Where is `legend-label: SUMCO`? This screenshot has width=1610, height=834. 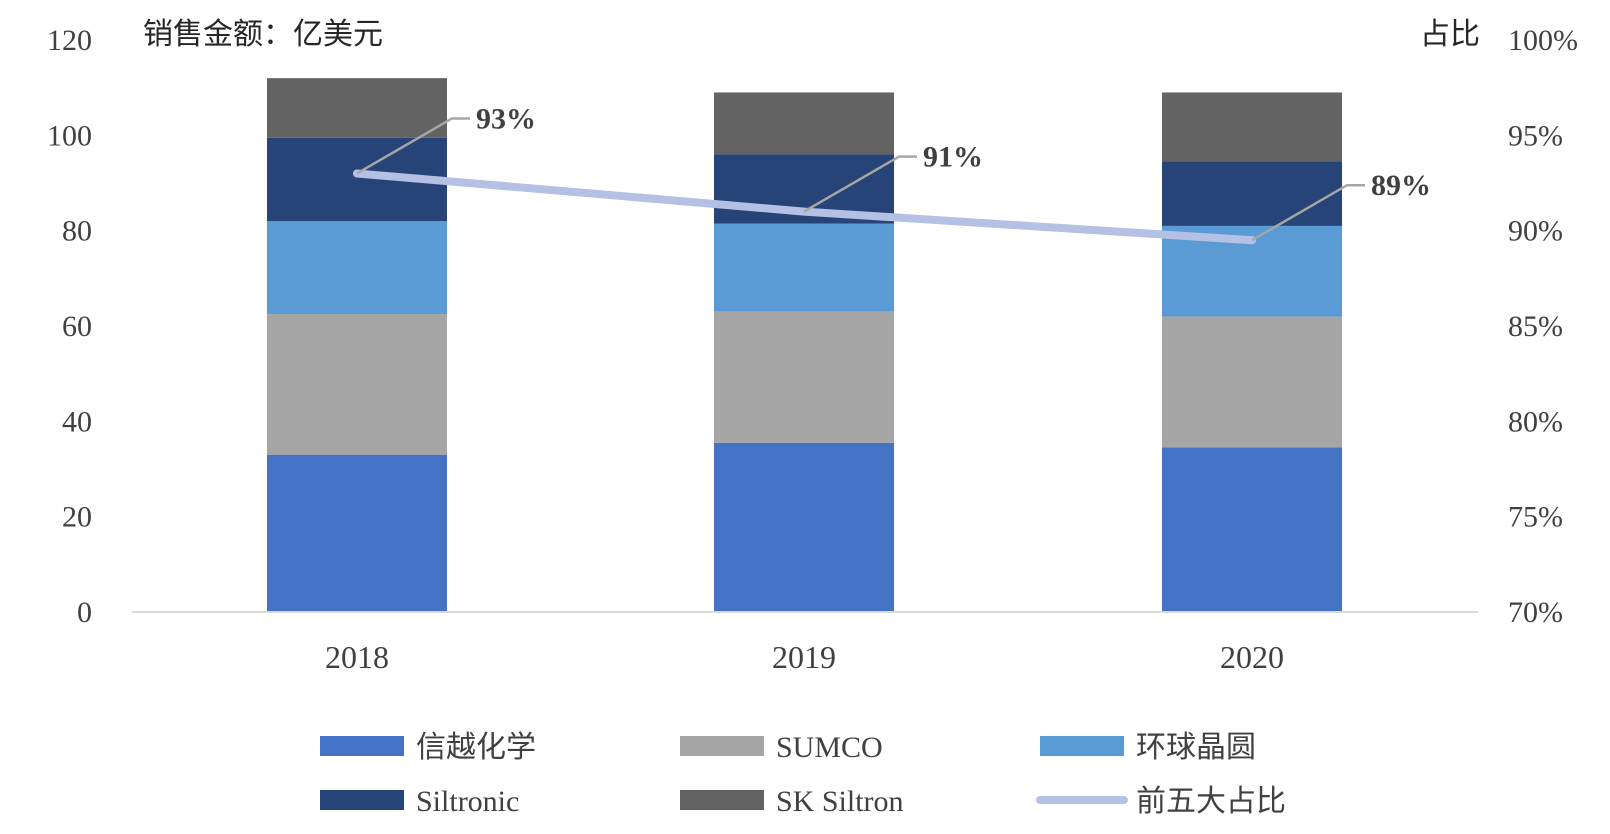 legend-label: SUMCO is located at coordinates (829, 747).